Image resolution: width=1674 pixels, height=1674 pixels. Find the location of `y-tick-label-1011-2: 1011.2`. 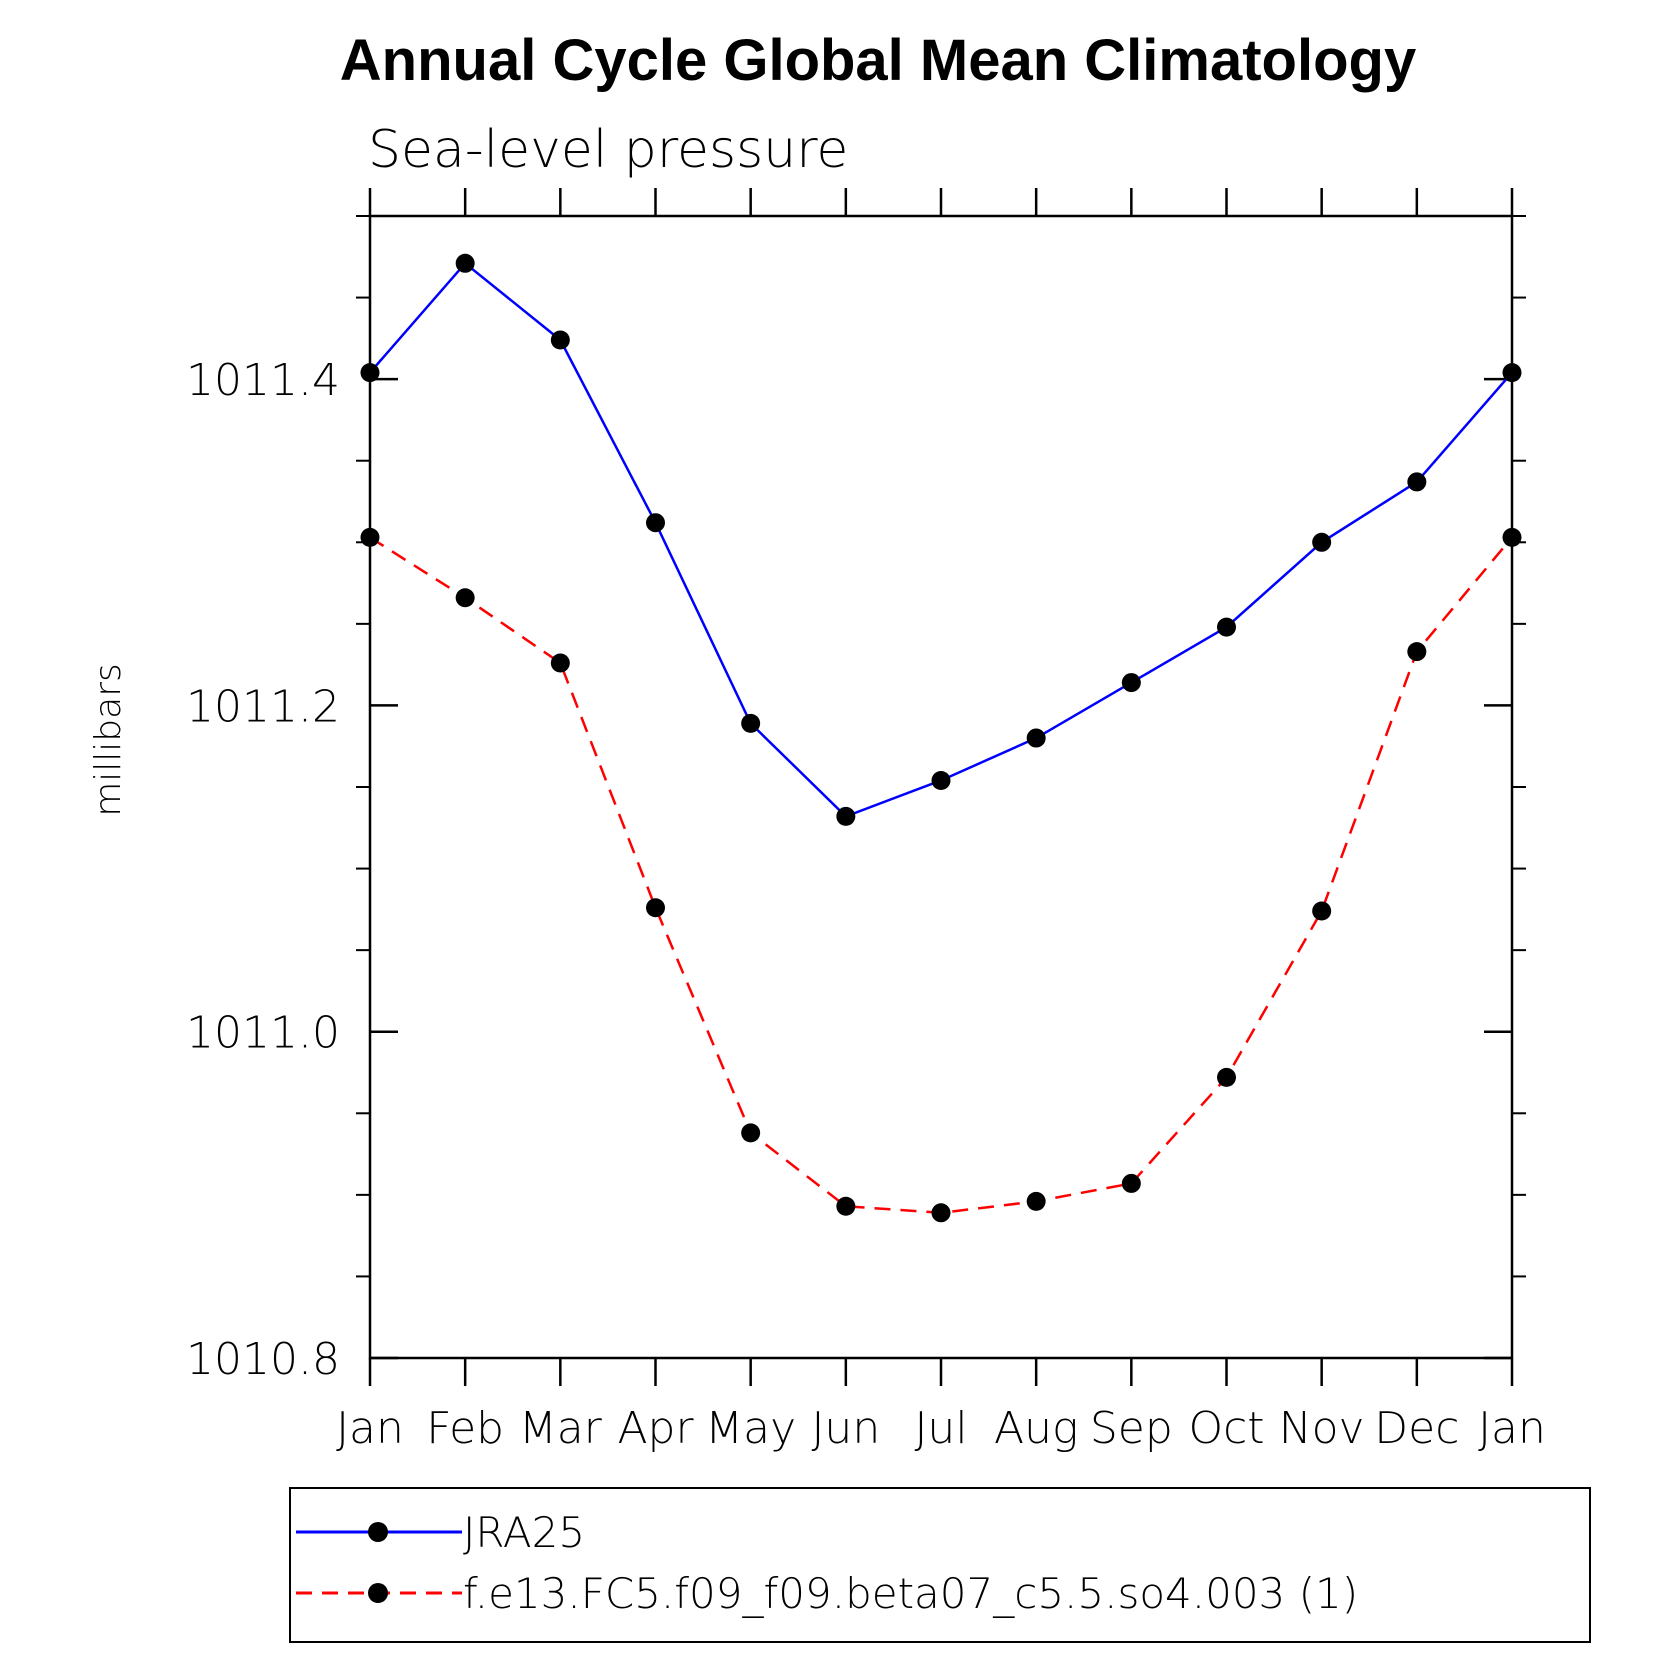

y-tick-label-1011-2: 1011.2 is located at coordinates (263, 706).